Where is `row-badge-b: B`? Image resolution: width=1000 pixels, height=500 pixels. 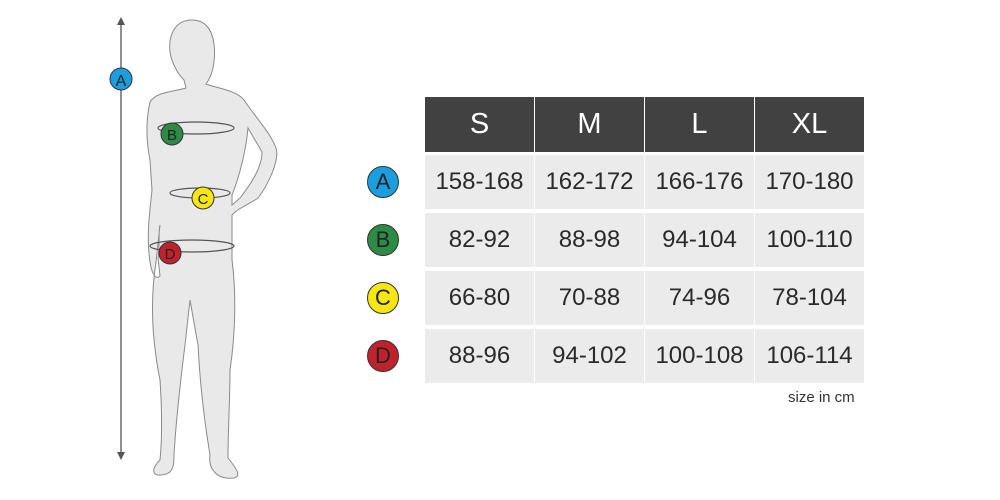
row-badge-b: B is located at coordinates (383, 240).